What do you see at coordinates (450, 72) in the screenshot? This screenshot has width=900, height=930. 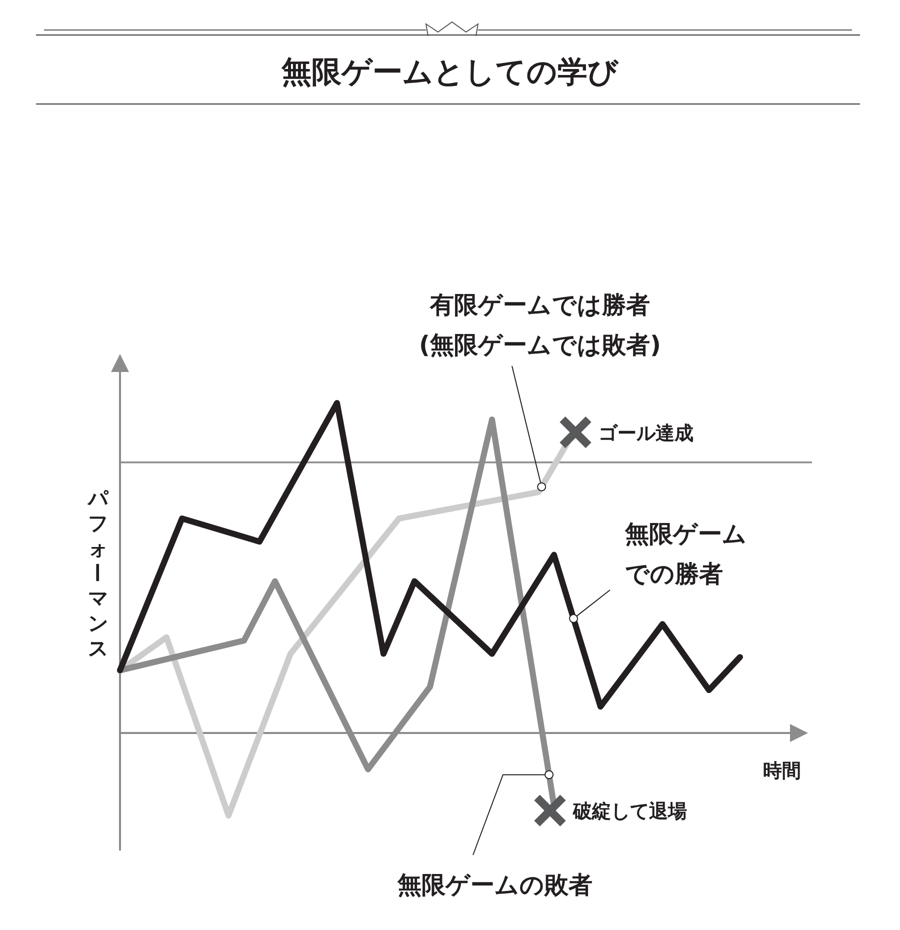 I see `chart-title: 無限ゲームとしての学び` at bounding box center [450, 72].